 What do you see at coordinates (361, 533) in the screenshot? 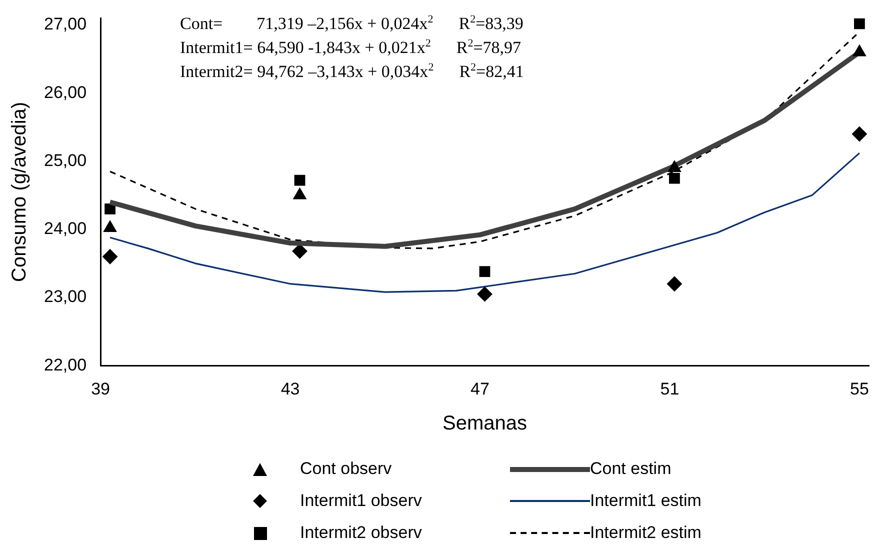
I see `legend-label: Intermit2 observ` at bounding box center [361, 533].